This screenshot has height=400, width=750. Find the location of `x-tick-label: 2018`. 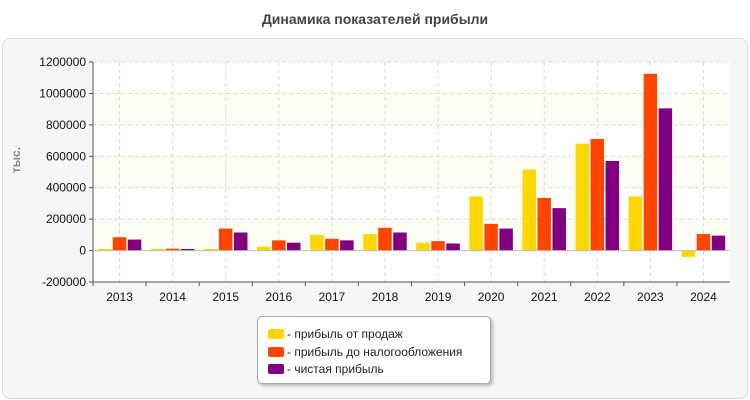

x-tick-label: 2018 is located at coordinates (385, 297).